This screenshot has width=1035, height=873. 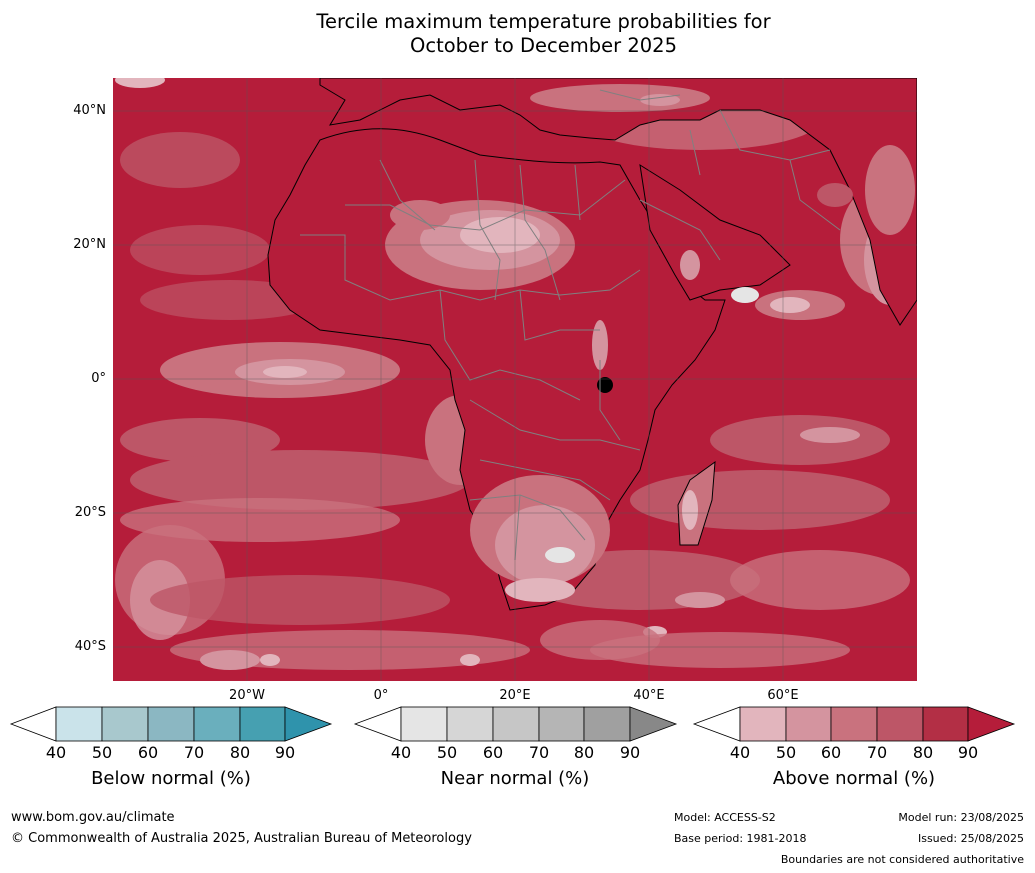 What do you see at coordinates (381, 695) in the screenshot?
I see `lon-label-0: 0°` at bounding box center [381, 695].